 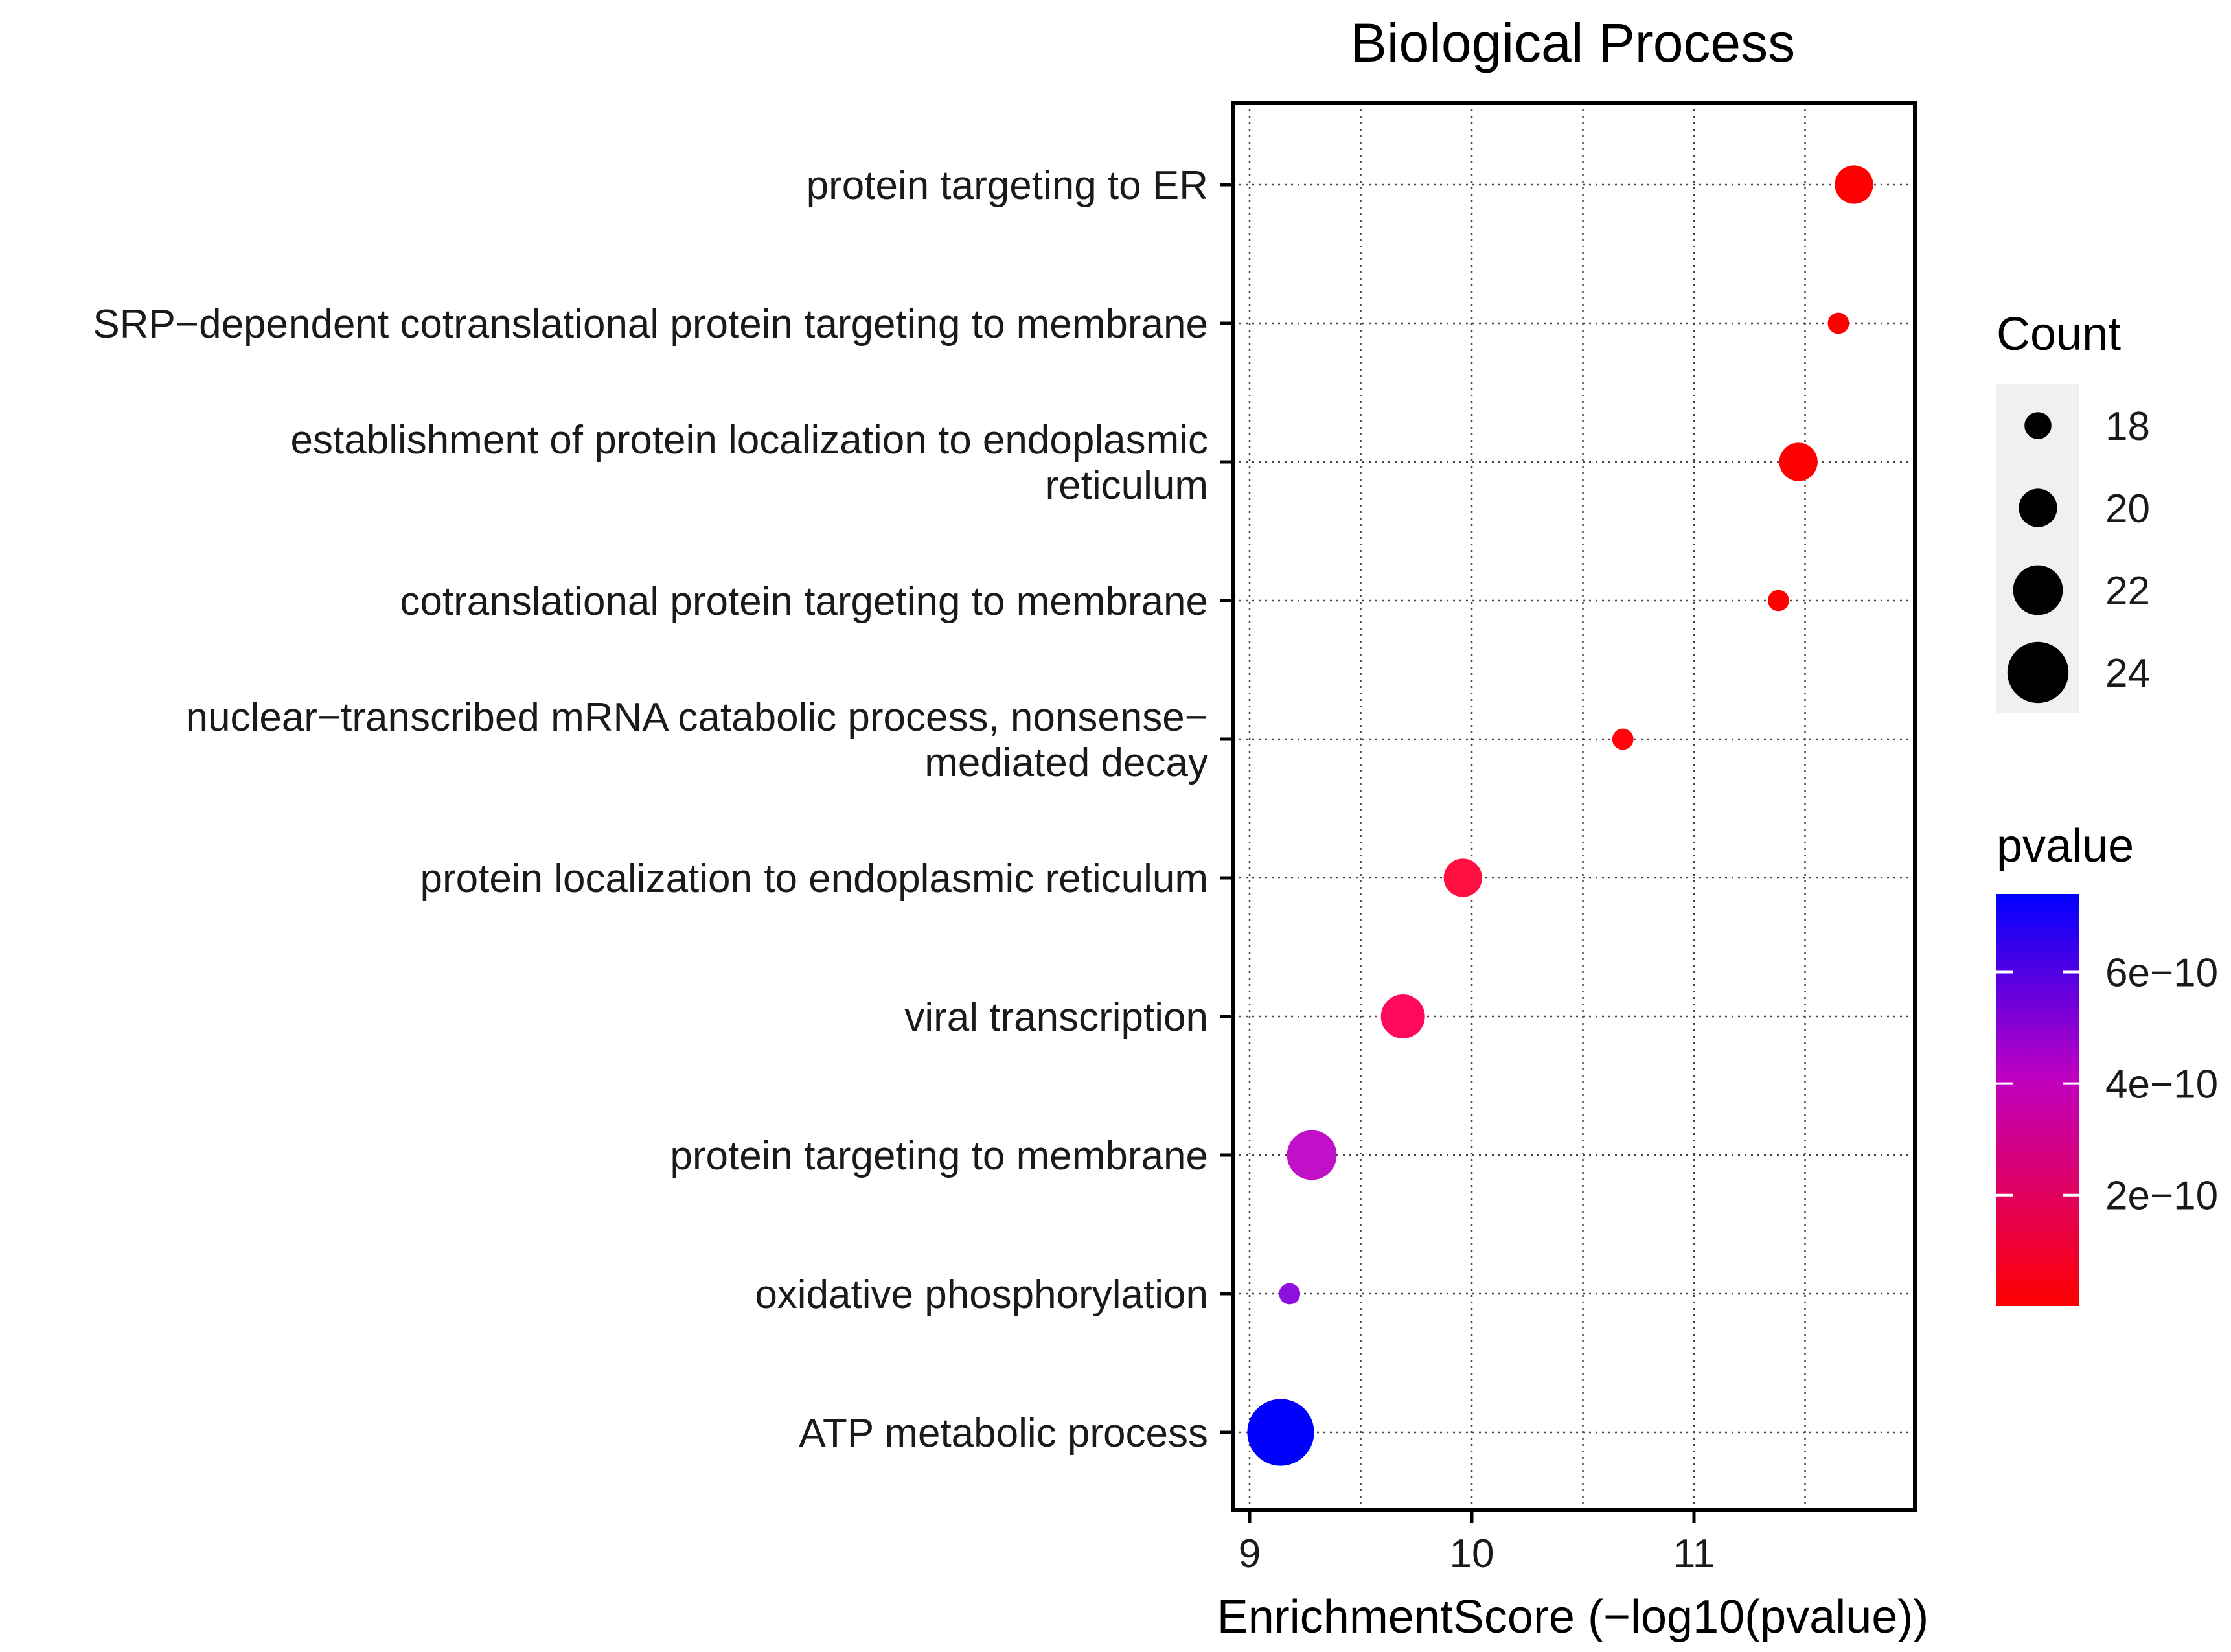 What do you see at coordinates (939, 1156) in the screenshot?
I see `y-tick-label: protein targeting to membrane` at bounding box center [939, 1156].